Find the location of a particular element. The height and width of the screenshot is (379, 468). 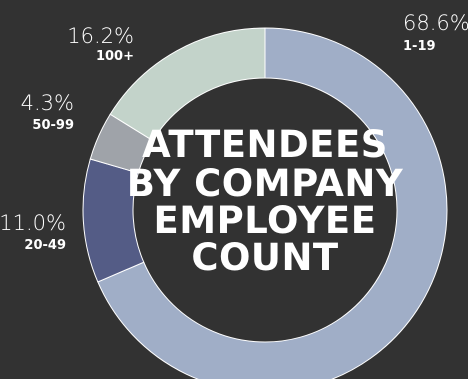

slice-percent-label: 16.2% is located at coordinates (100, 36).